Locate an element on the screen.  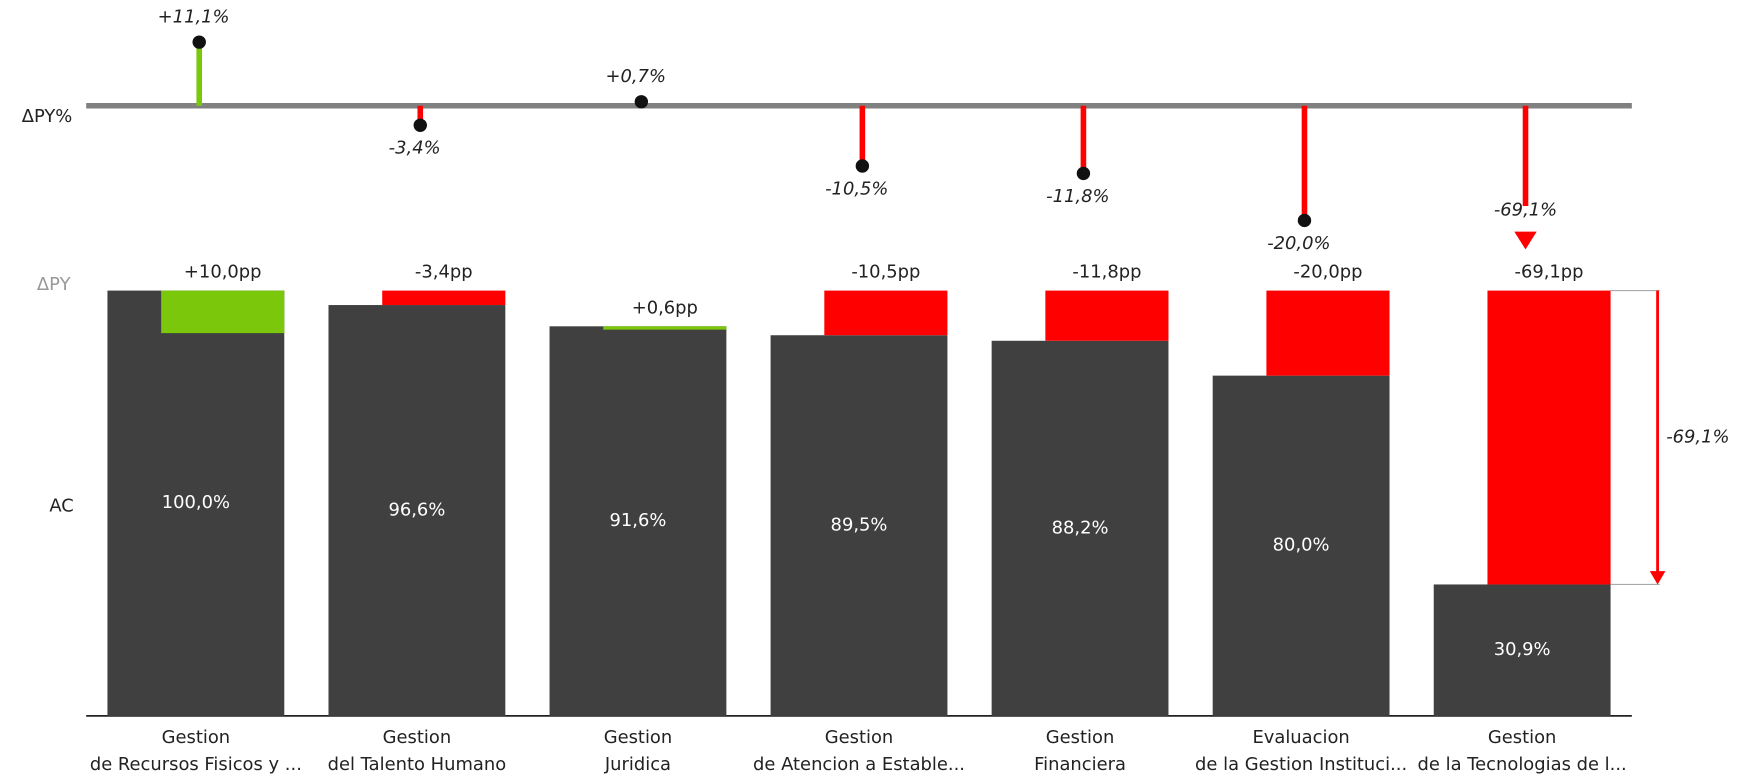
annotation-label: -69,1% is located at coordinates (1697, 437).